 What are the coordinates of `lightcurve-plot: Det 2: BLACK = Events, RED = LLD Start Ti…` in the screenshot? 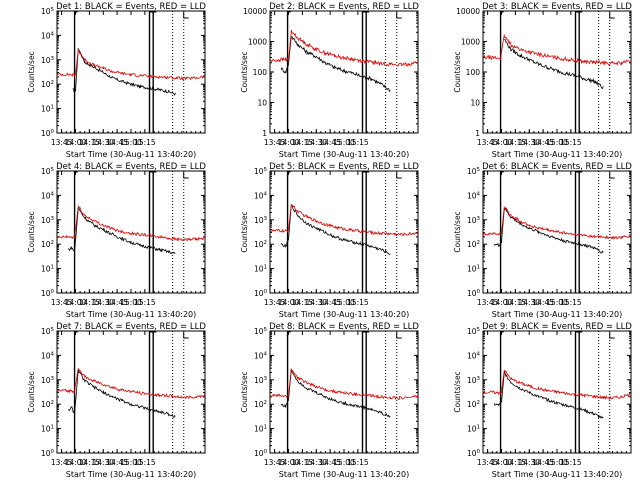 It's located at (329, 80).